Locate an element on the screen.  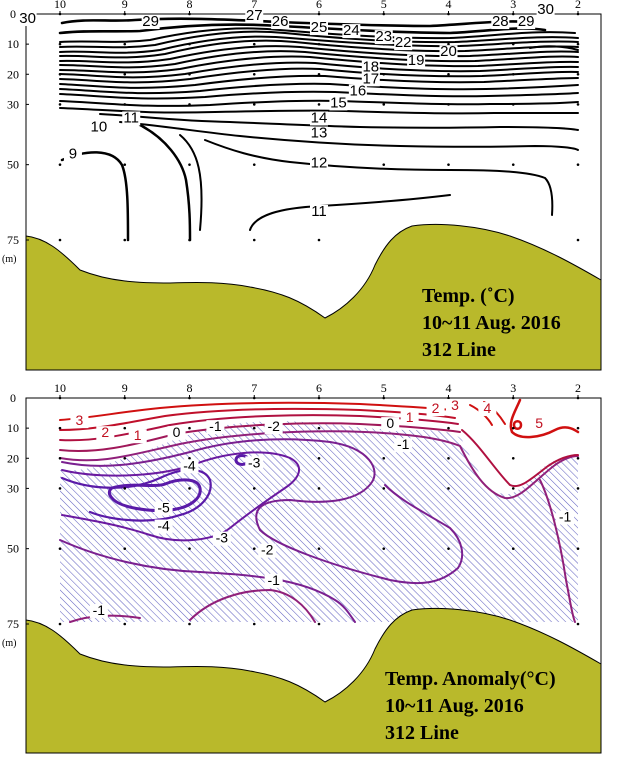
contour-label: 28 is located at coordinates (500, 21).